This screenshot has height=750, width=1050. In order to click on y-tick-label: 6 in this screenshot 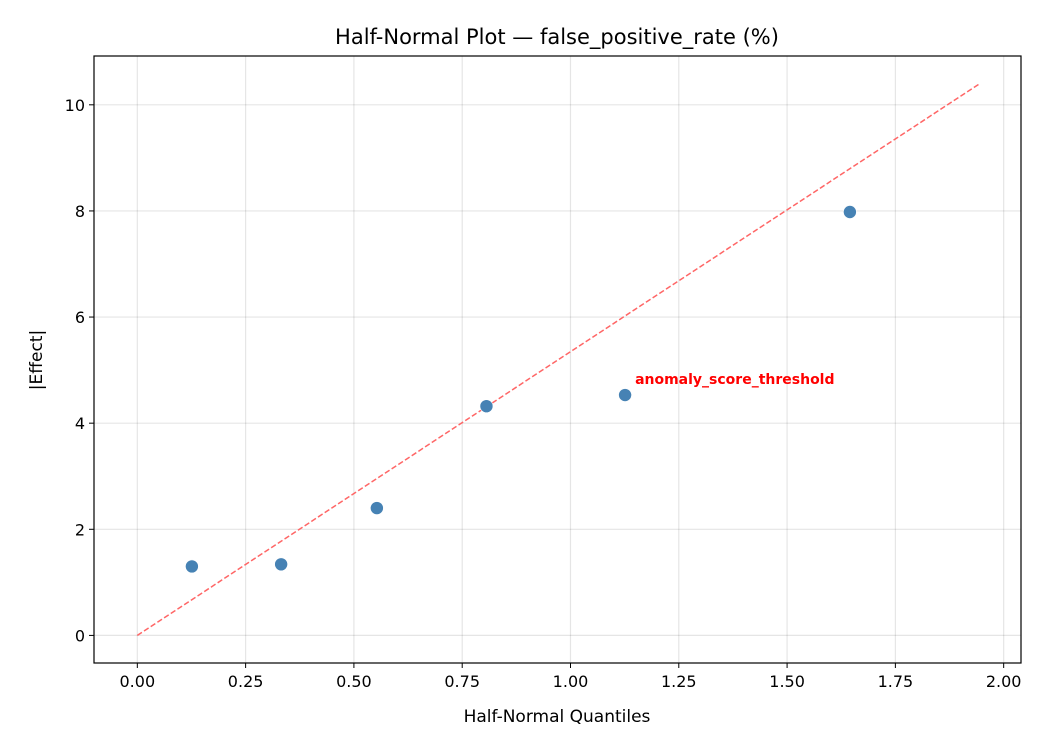, I will do `click(80, 317)`.